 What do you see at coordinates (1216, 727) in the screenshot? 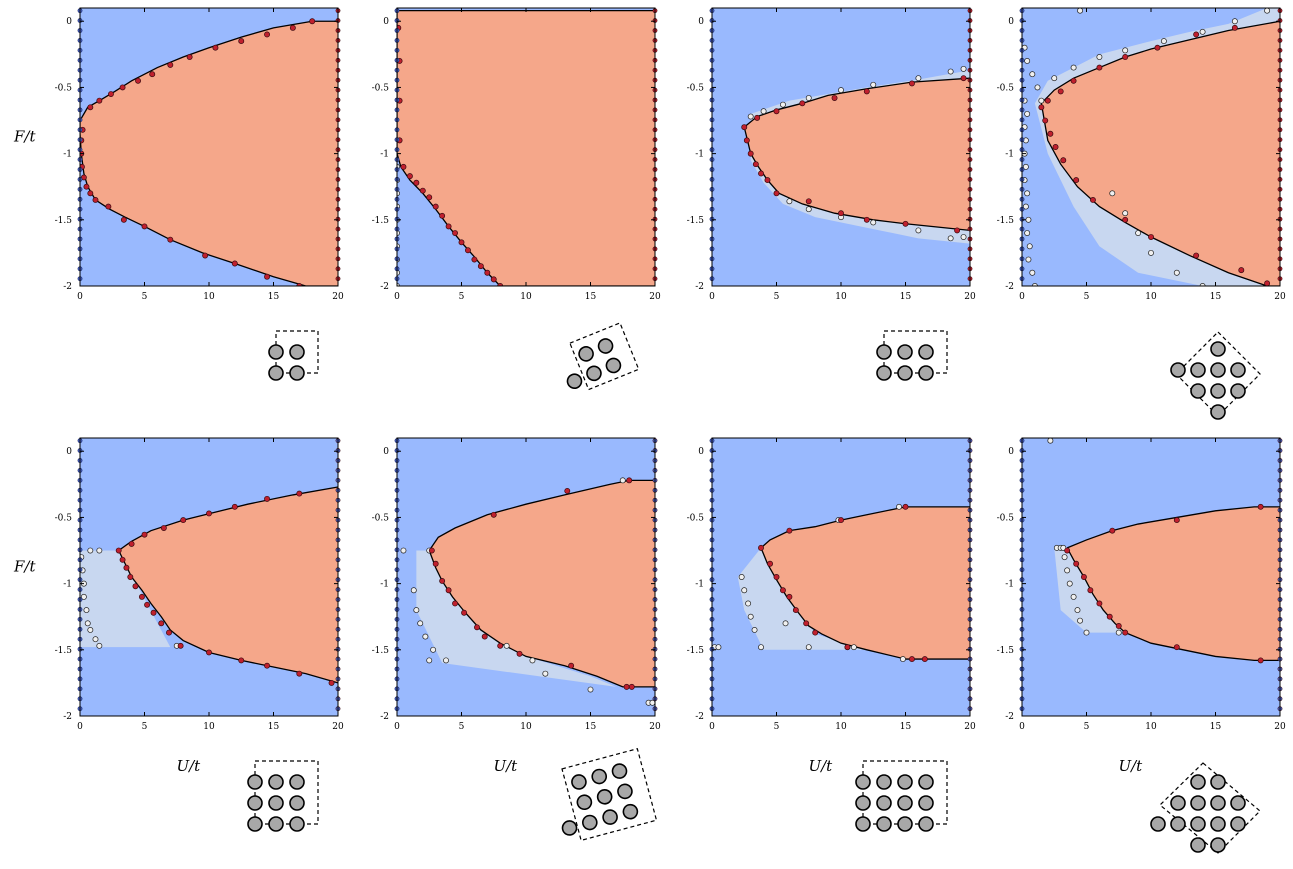
I see `x-tick-label: 15` at bounding box center [1216, 727].